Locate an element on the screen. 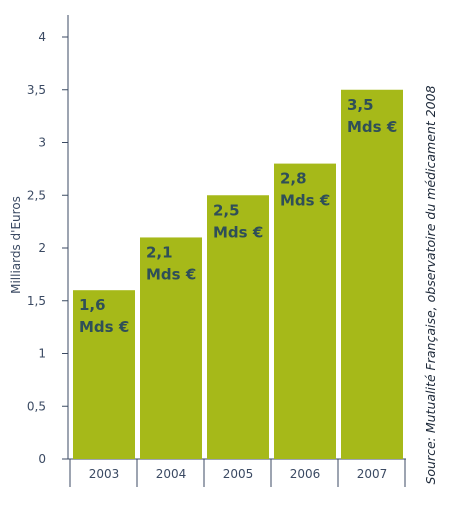 The width and height of the screenshot is (452, 526). x-tick-label: 2004 is located at coordinates (171, 474).